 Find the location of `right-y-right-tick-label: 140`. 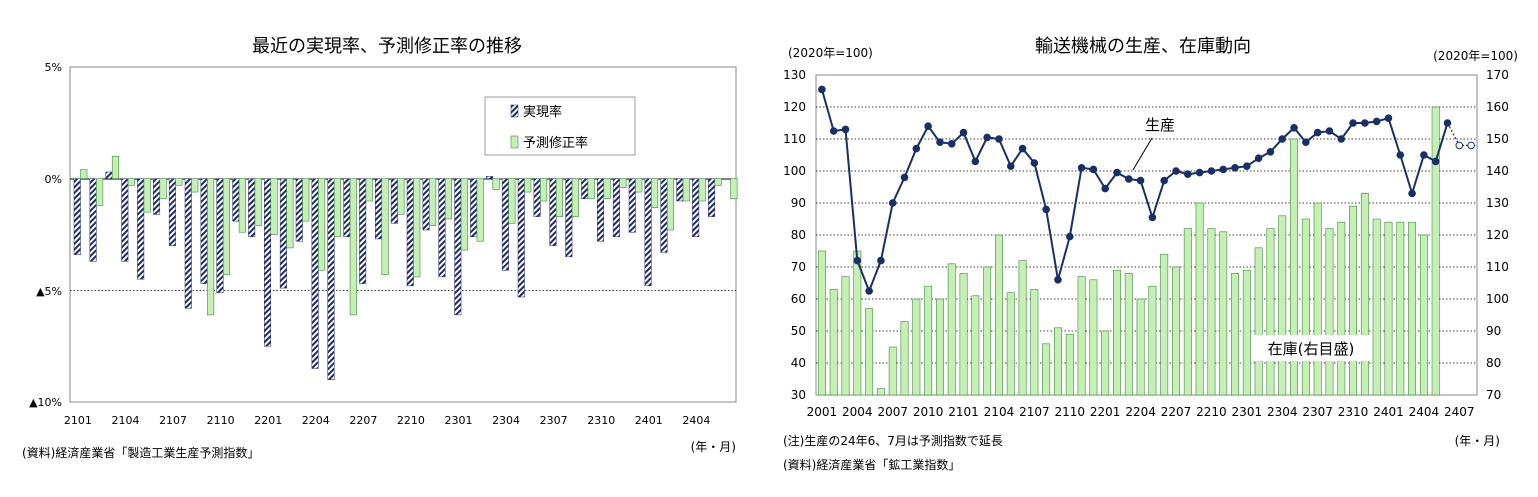

right-y-right-tick-label: 140 is located at coordinates (1497, 171).